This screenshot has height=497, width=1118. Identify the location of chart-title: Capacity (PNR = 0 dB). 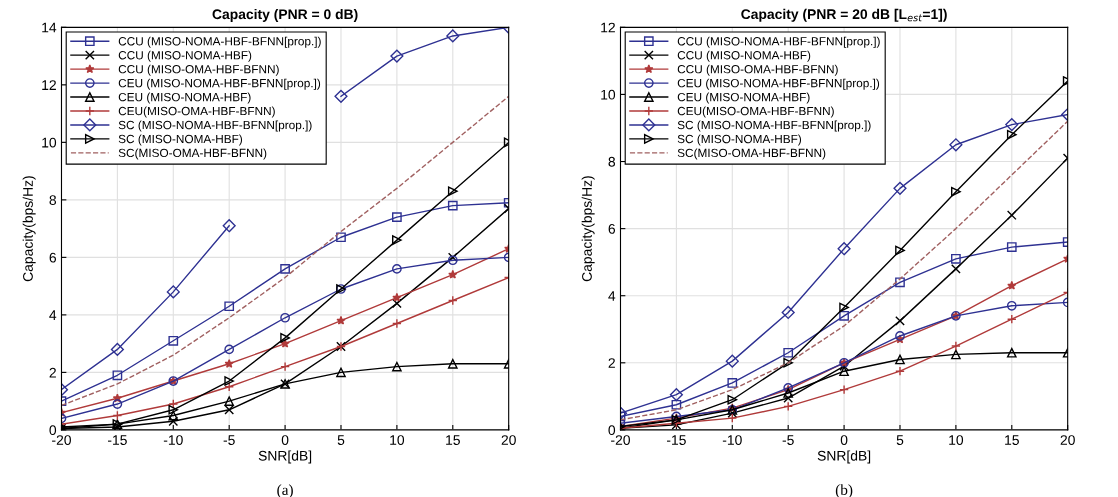
(285, 15).